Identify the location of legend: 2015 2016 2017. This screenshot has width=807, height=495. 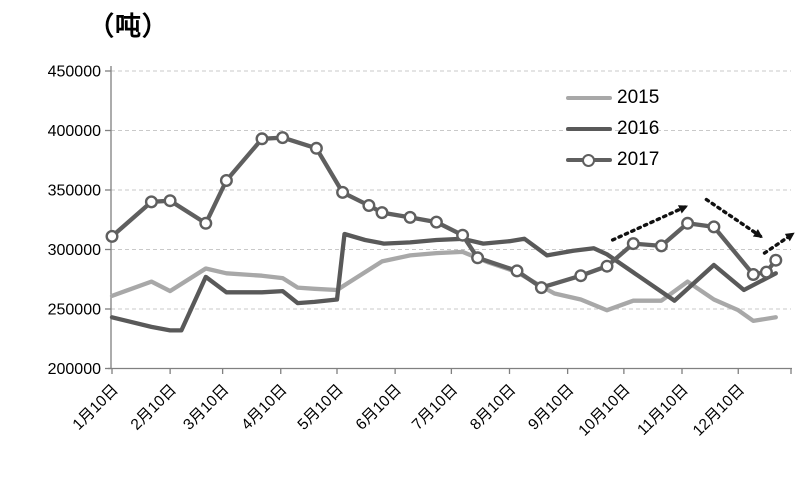
(613, 128).